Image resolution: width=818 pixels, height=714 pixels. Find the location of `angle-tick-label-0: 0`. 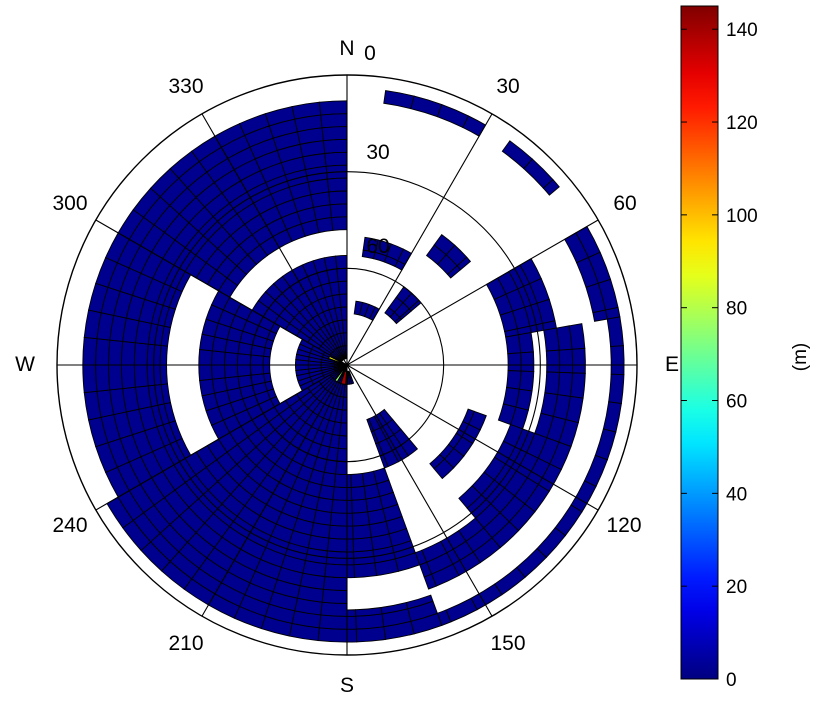

angle-tick-label-0: 0 is located at coordinates (370, 53).